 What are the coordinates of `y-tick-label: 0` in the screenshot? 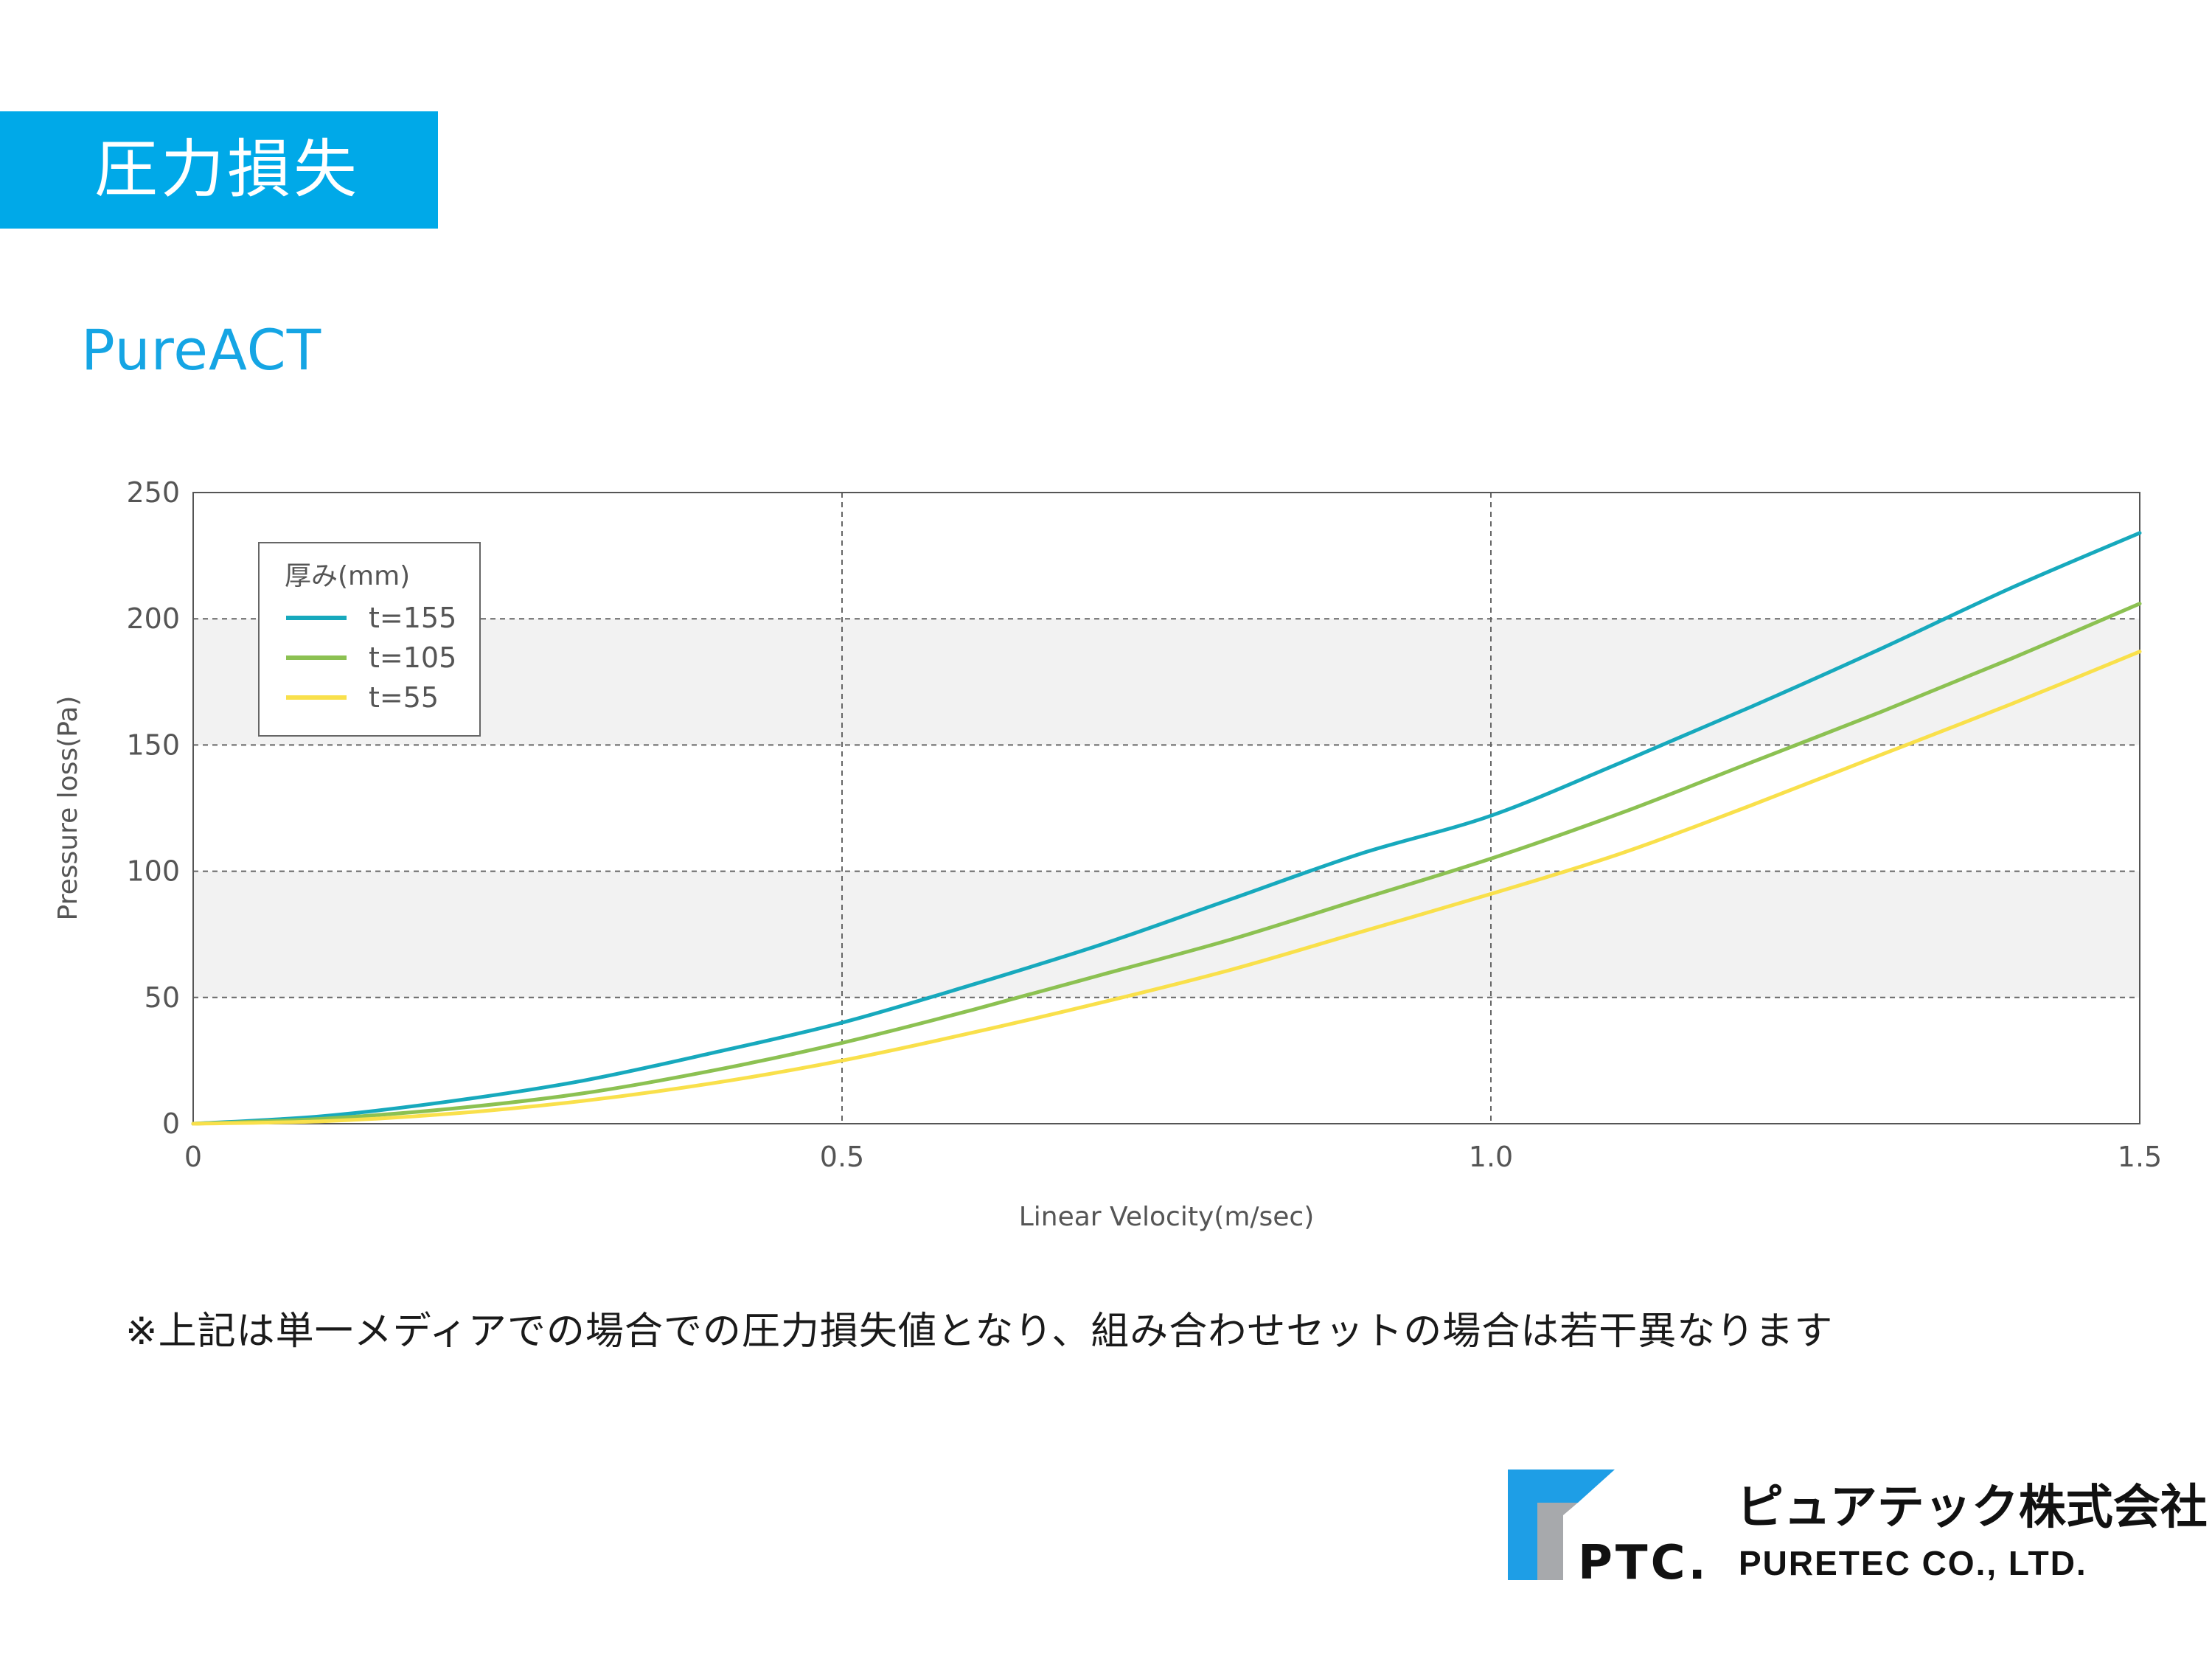 It's located at (171, 1123).